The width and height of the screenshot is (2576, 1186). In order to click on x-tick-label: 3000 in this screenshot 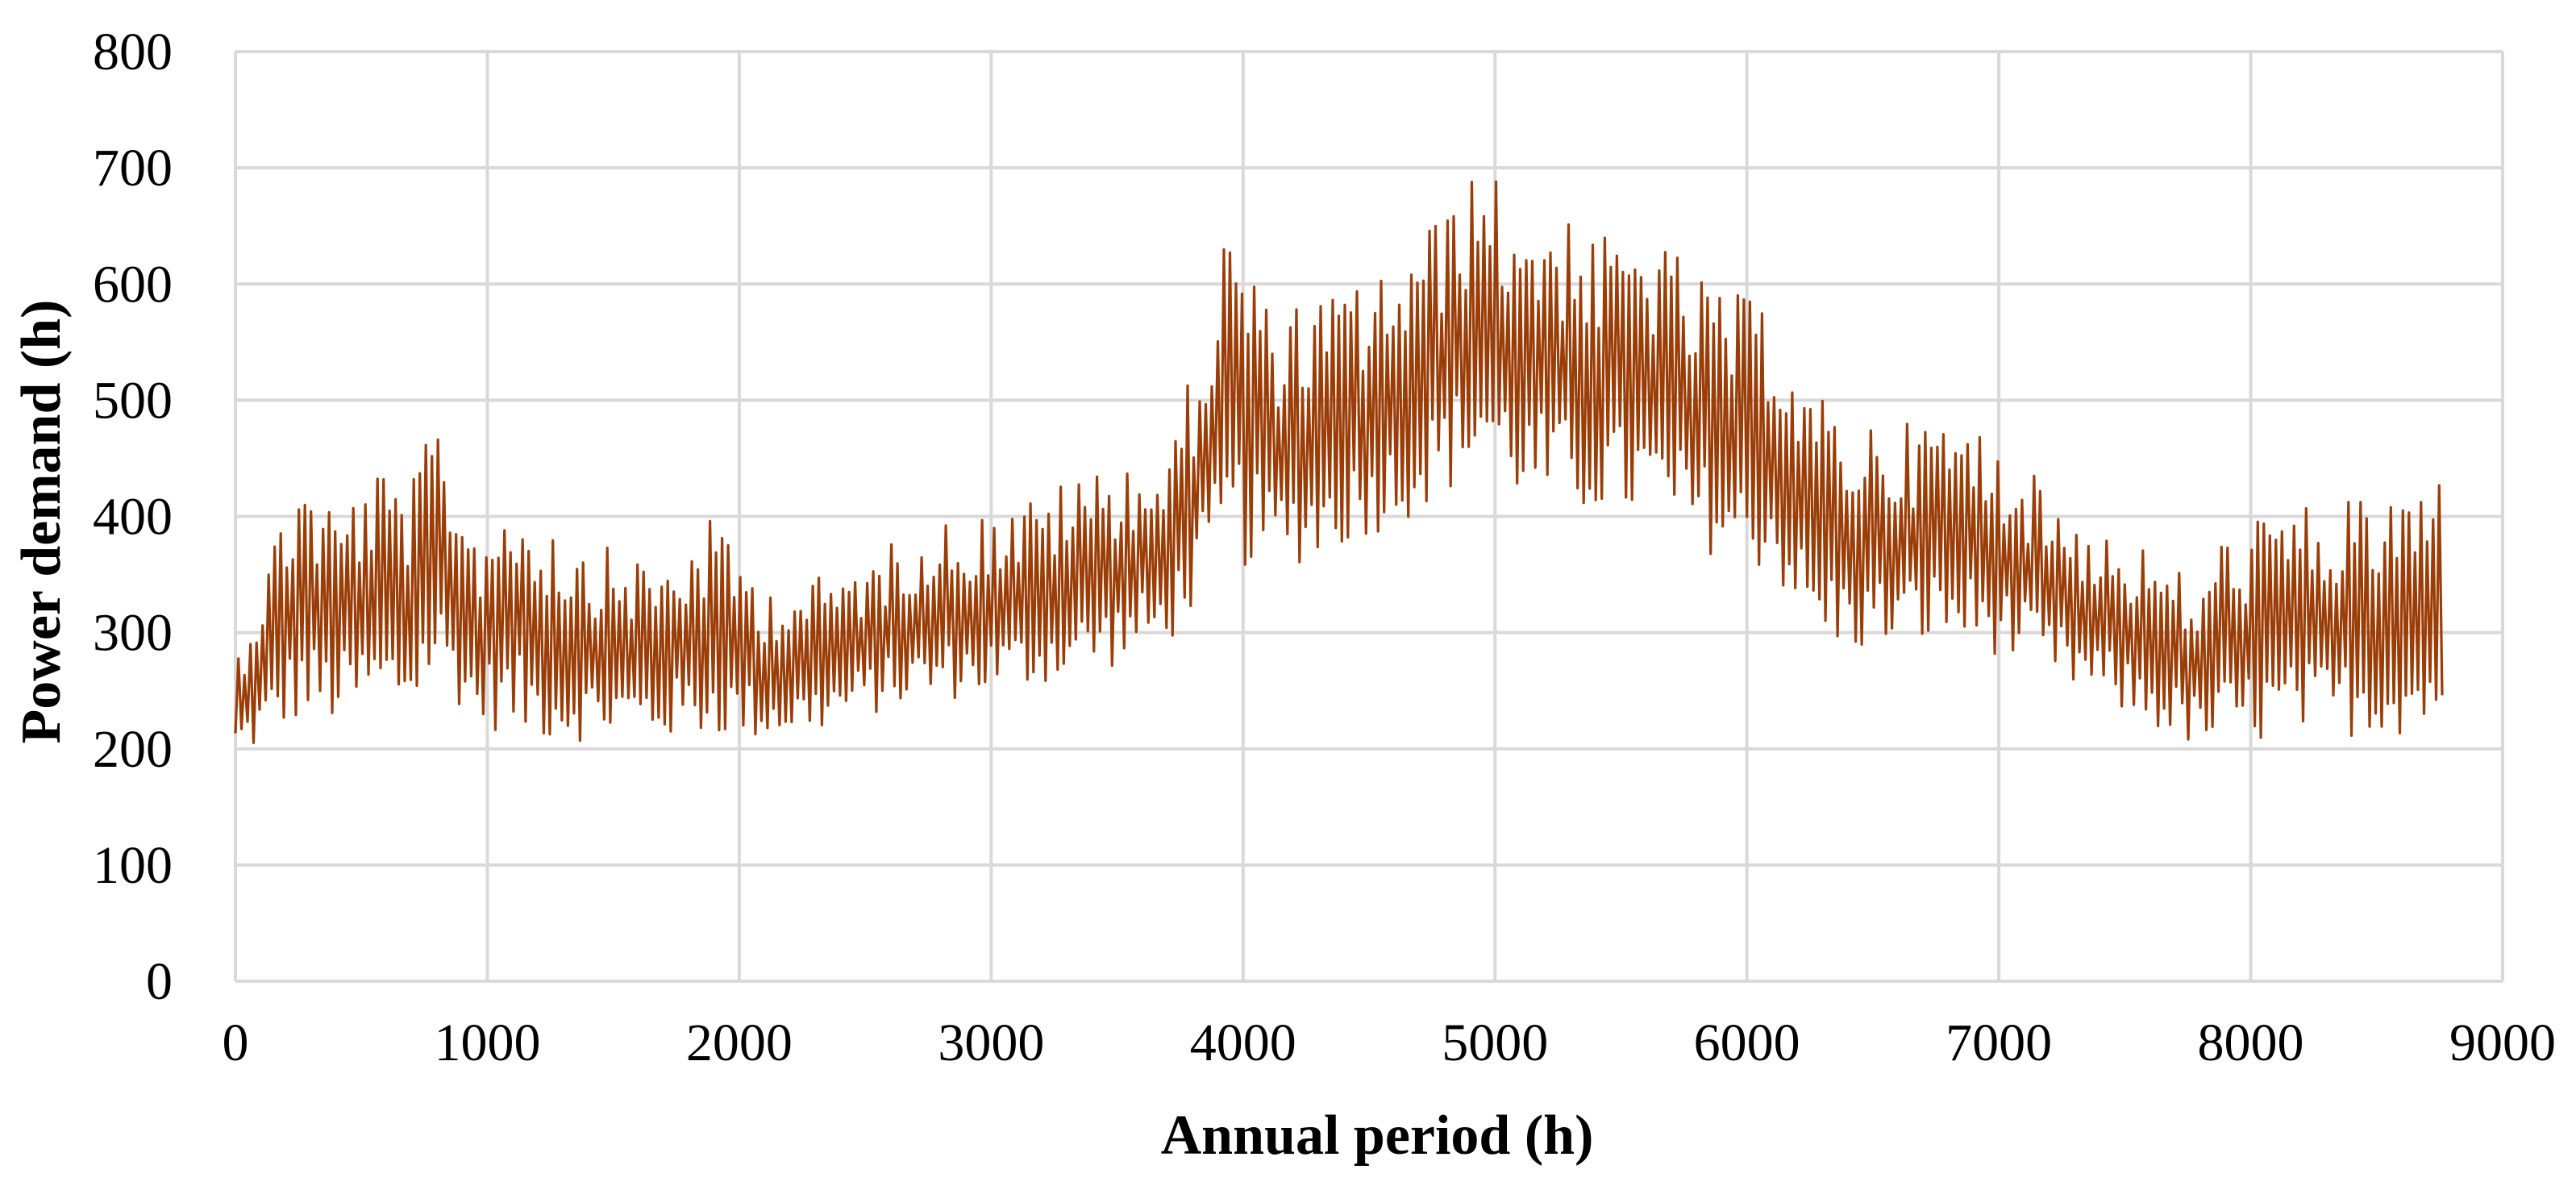, I will do `click(991, 1042)`.